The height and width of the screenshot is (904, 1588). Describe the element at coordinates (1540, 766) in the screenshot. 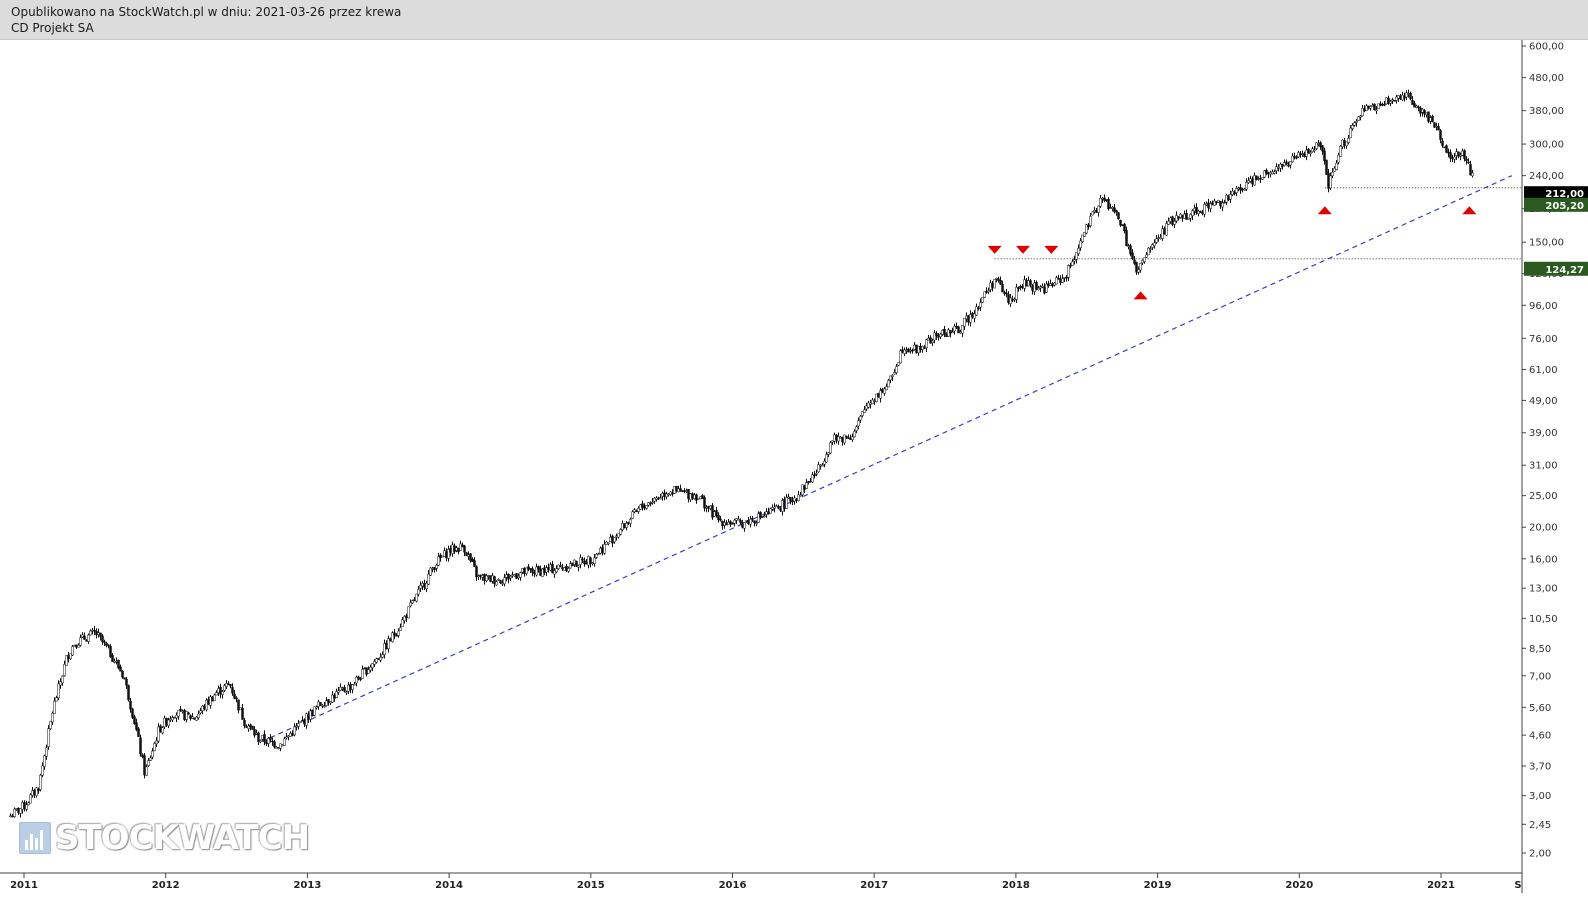

I see `y-tick-label: 3,70` at that location.